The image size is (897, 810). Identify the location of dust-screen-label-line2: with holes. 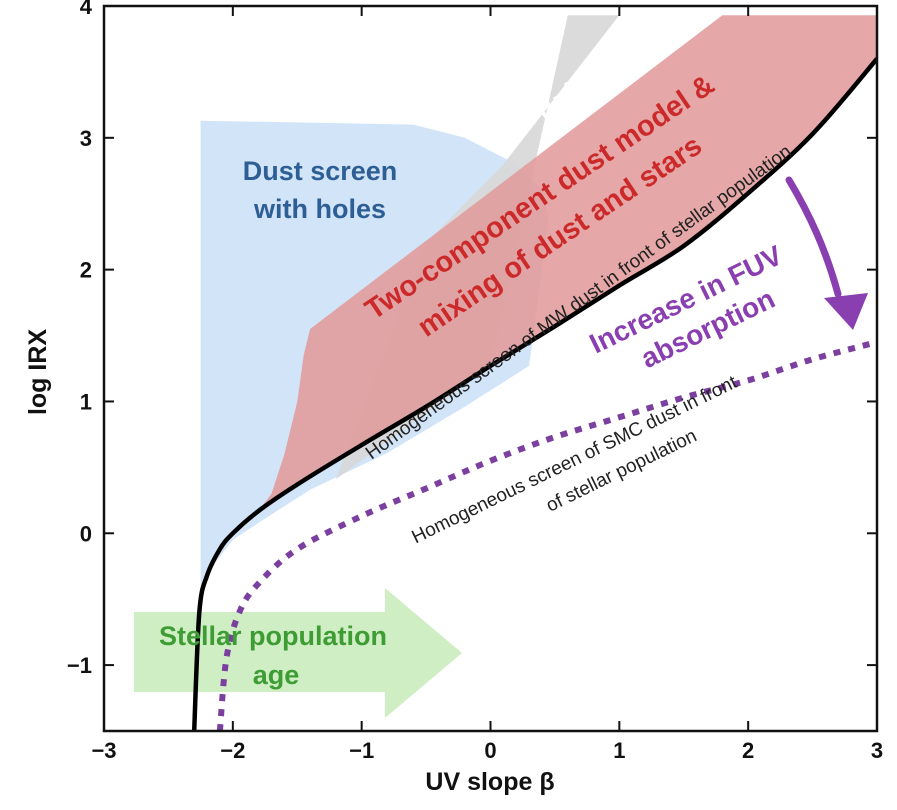
(319, 209).